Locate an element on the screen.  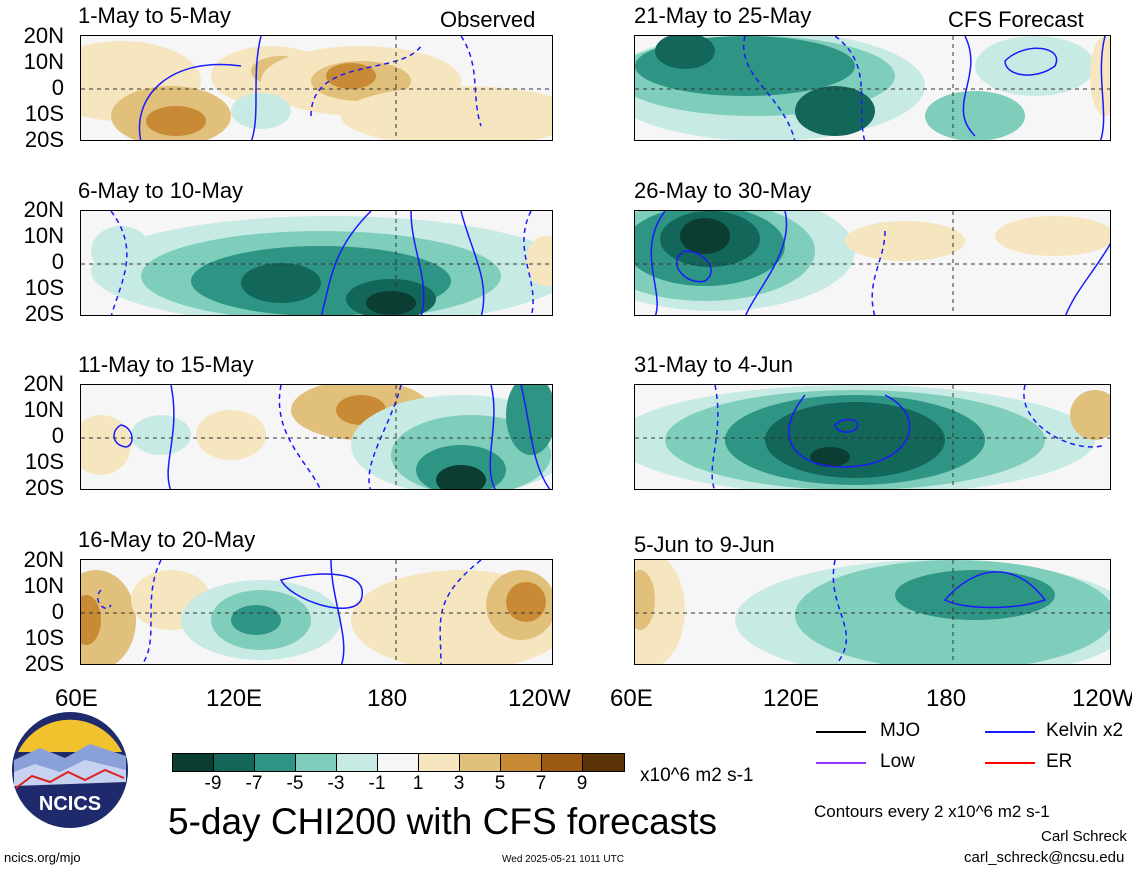
legend-label-mjo: MJO is located at coordinates (900, 730).